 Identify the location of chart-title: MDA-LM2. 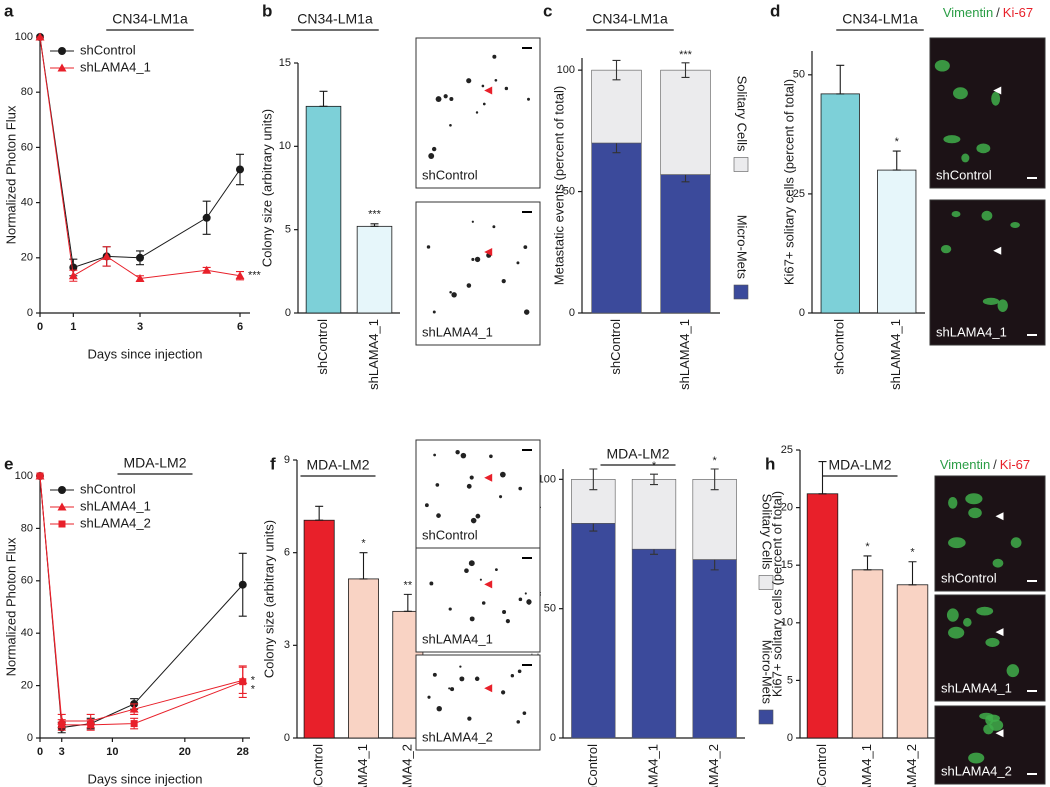
(637, 454).